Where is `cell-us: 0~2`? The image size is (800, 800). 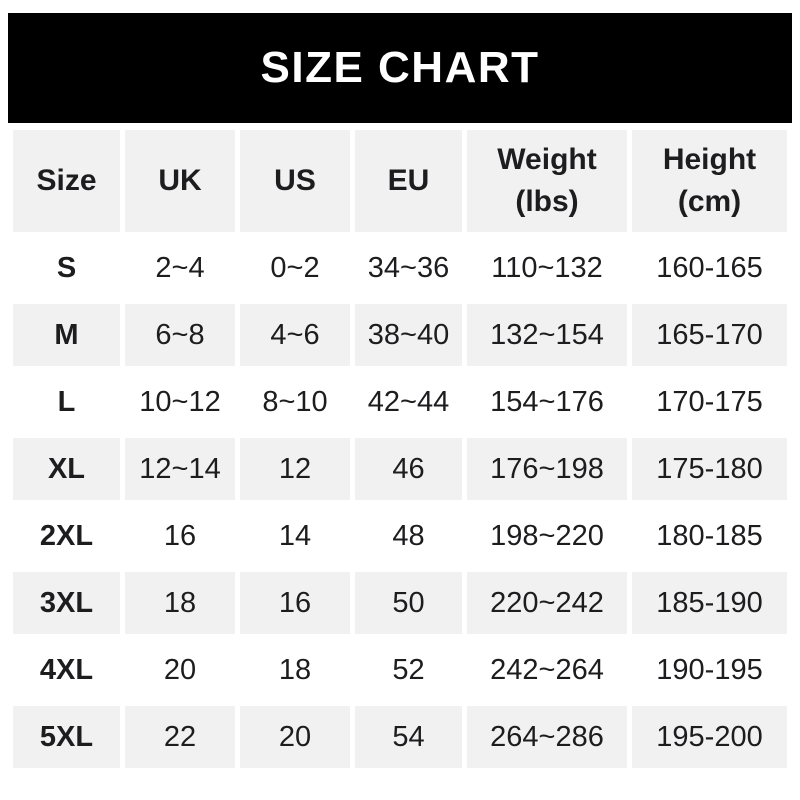
cell-us: 0~2 is located at coordinates (295, 268).